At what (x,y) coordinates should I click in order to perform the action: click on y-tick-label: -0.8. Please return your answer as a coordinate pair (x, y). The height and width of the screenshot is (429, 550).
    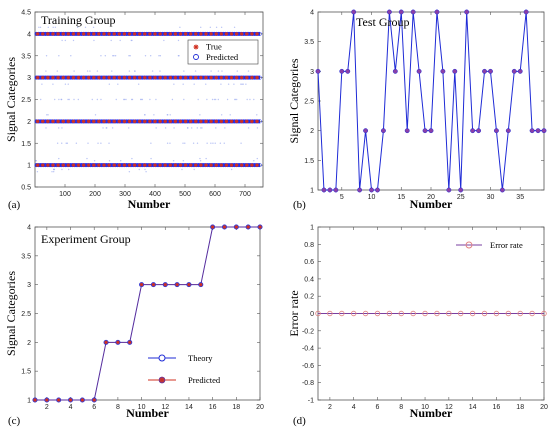
    Looking at the image, I should click on (308, 383).